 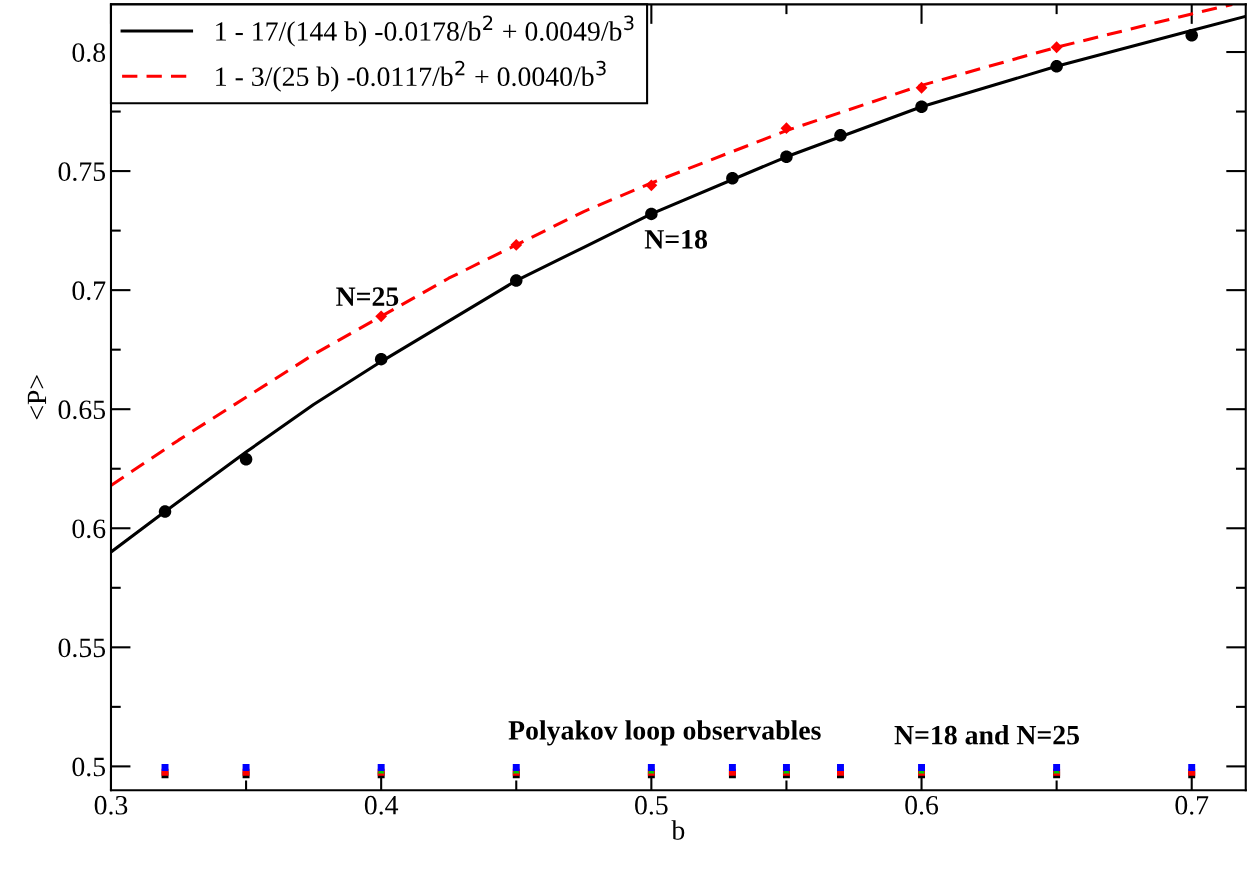 I want to click on x-tick-label: 0.6, so click(x=922, y=805).